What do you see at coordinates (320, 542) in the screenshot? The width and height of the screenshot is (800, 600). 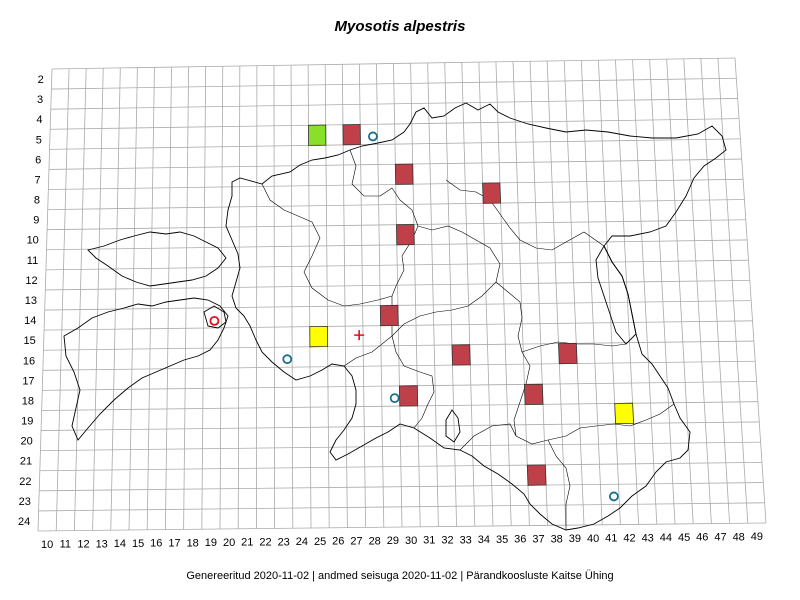 I see `column-tick-label: 25` at bounding box center [320, 542].